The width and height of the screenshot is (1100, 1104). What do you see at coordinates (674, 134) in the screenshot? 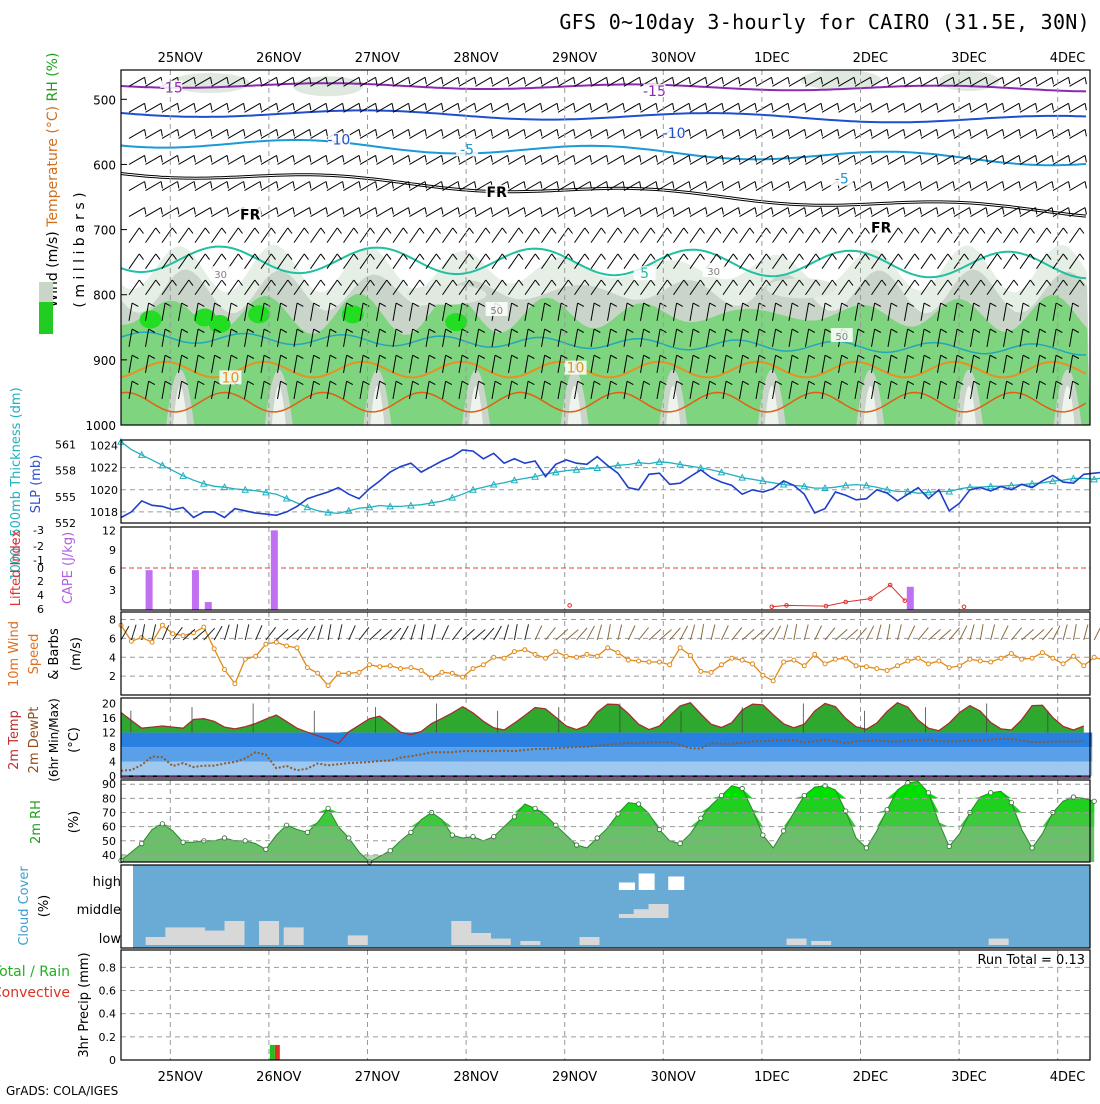
I see `contour-label: -10` at bounding box center [674, 134].